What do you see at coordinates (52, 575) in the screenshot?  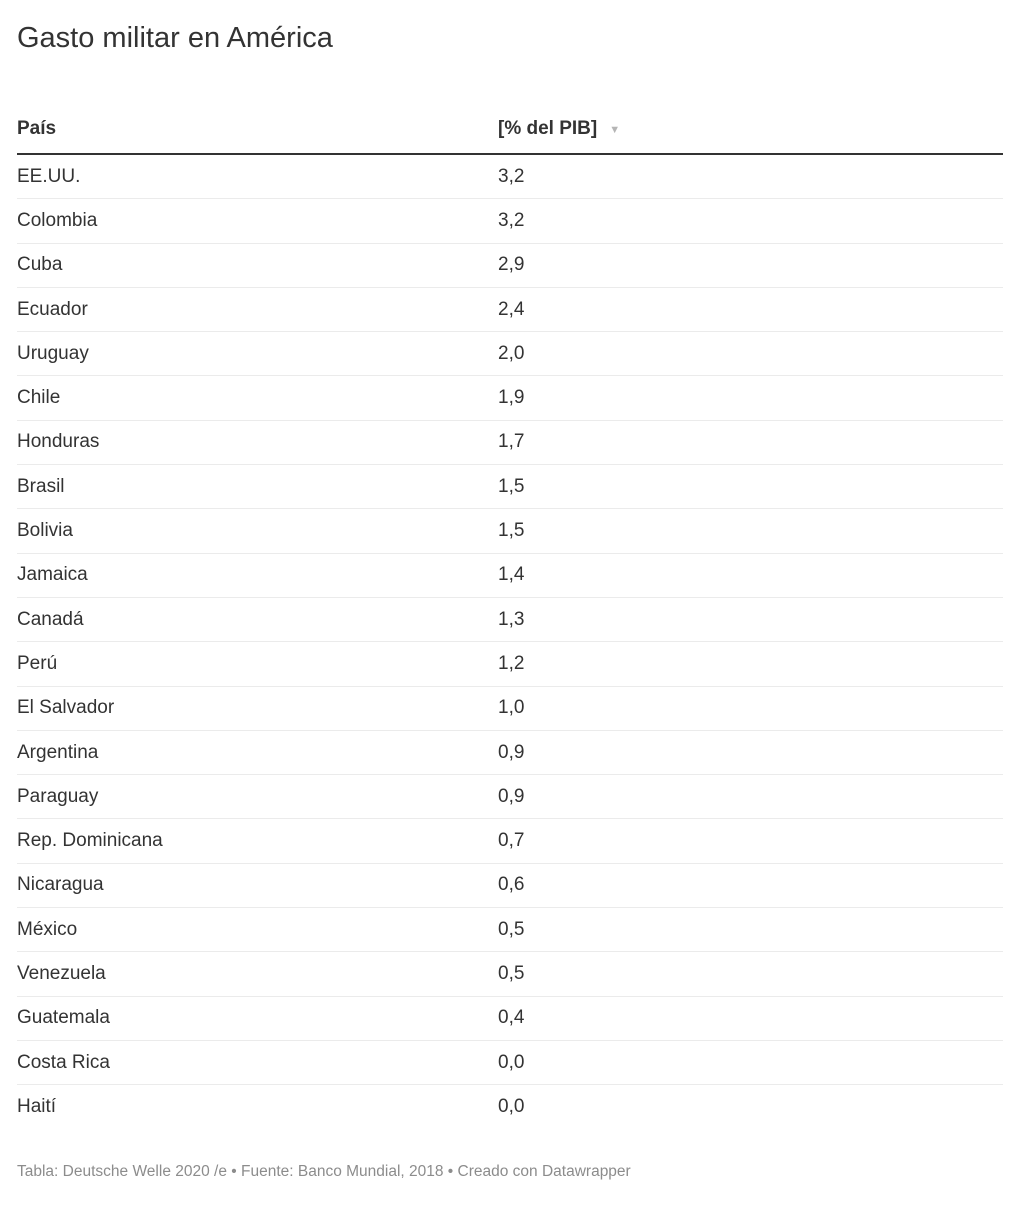 I see `country-cell: Jamaica` at bounding box center [52, 575].